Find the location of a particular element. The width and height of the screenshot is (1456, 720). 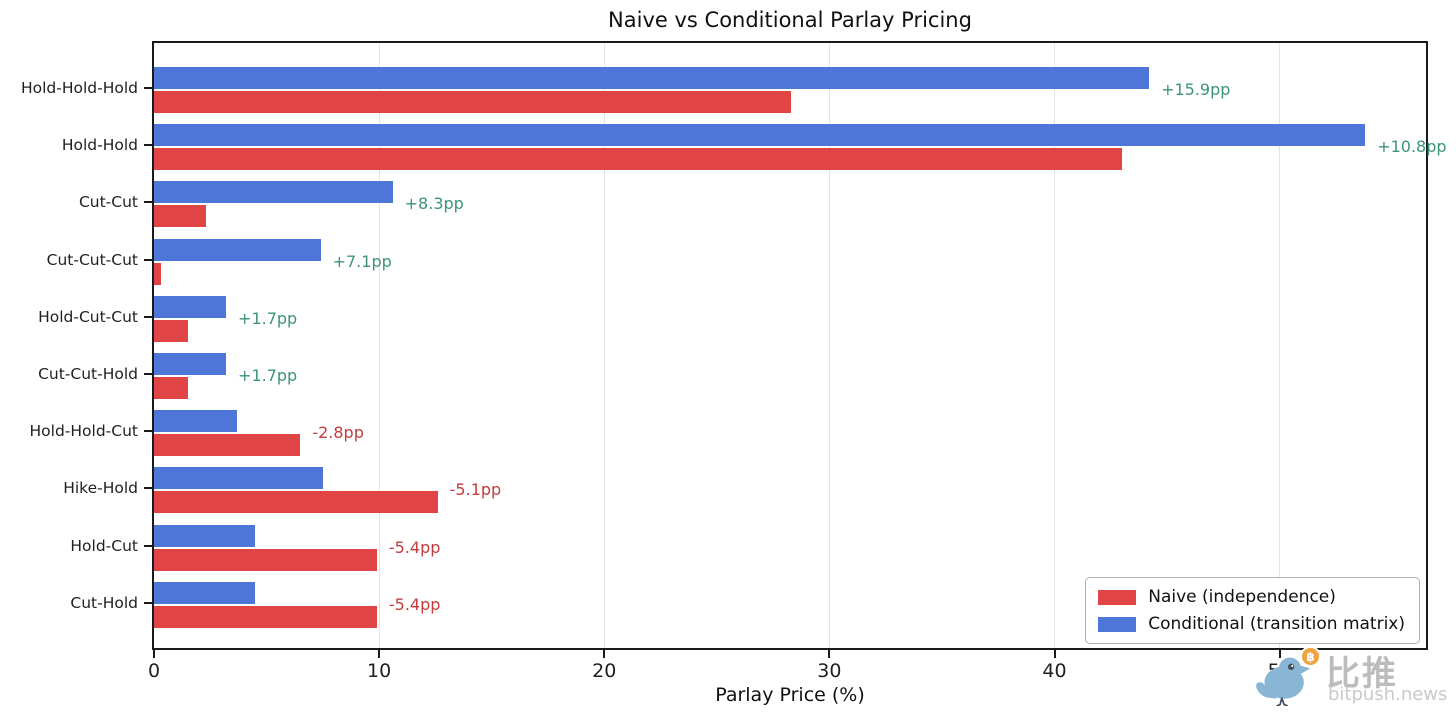

x-tick-label: 10 is located at coordinates (379, 671).